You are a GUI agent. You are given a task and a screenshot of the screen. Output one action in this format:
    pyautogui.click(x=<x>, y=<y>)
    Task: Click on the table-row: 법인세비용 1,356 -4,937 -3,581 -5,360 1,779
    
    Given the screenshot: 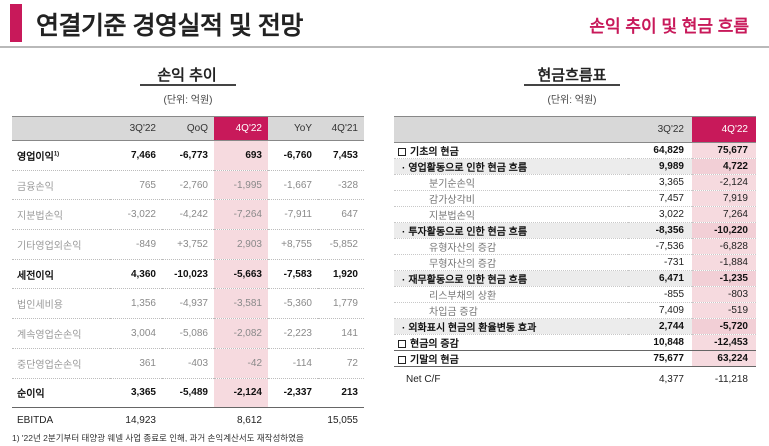 What is the action you would take?
    pyautogui.click(x=188, y=304)
    